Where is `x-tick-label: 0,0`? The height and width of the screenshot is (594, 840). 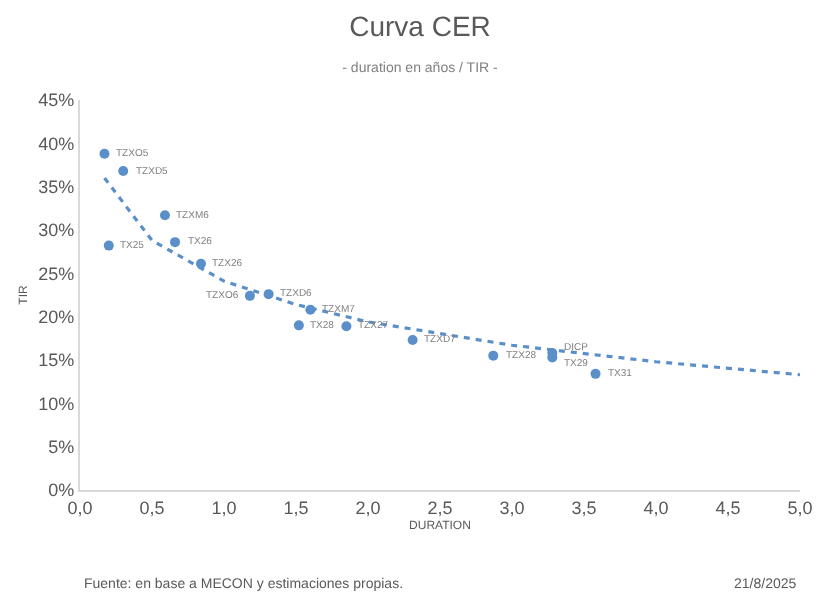 x-tick-label: 0,0 is located at coordinates (80, 507).